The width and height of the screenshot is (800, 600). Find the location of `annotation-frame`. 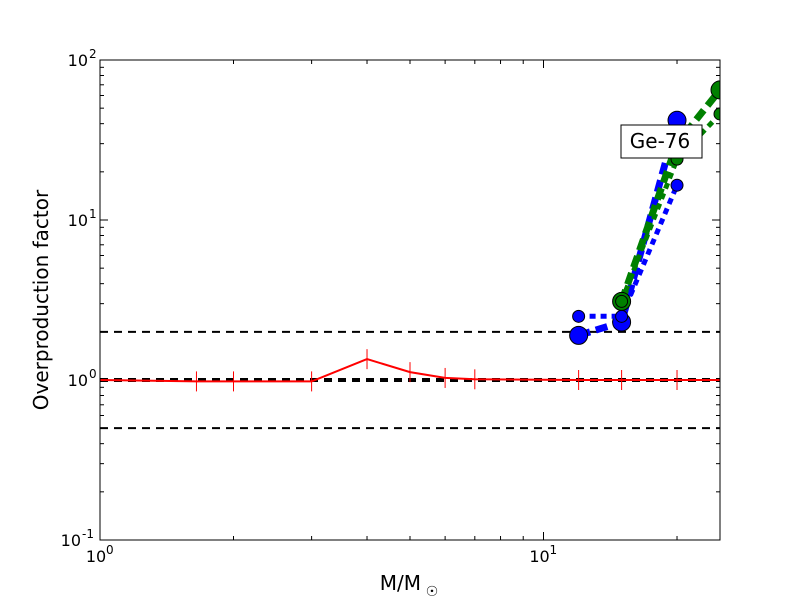

annotation-frame is located at coordinates (661, 141).